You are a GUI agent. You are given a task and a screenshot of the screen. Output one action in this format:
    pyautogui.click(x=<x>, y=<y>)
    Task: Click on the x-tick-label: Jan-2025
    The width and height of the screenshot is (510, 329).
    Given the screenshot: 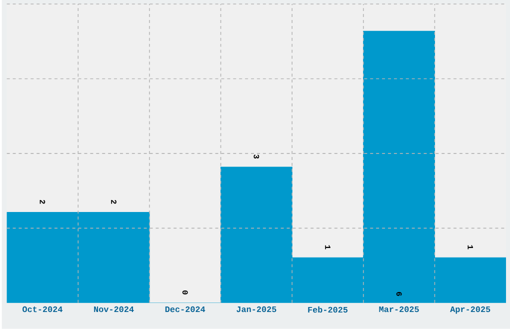 What is the action you would take?
    pyautogui.click(x=256, y=309)
    